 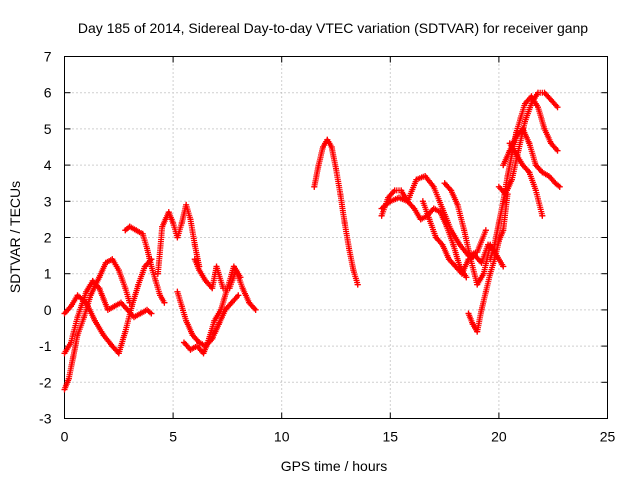 I want to click on y-tick-label: 7, so click(x=48, y=57).